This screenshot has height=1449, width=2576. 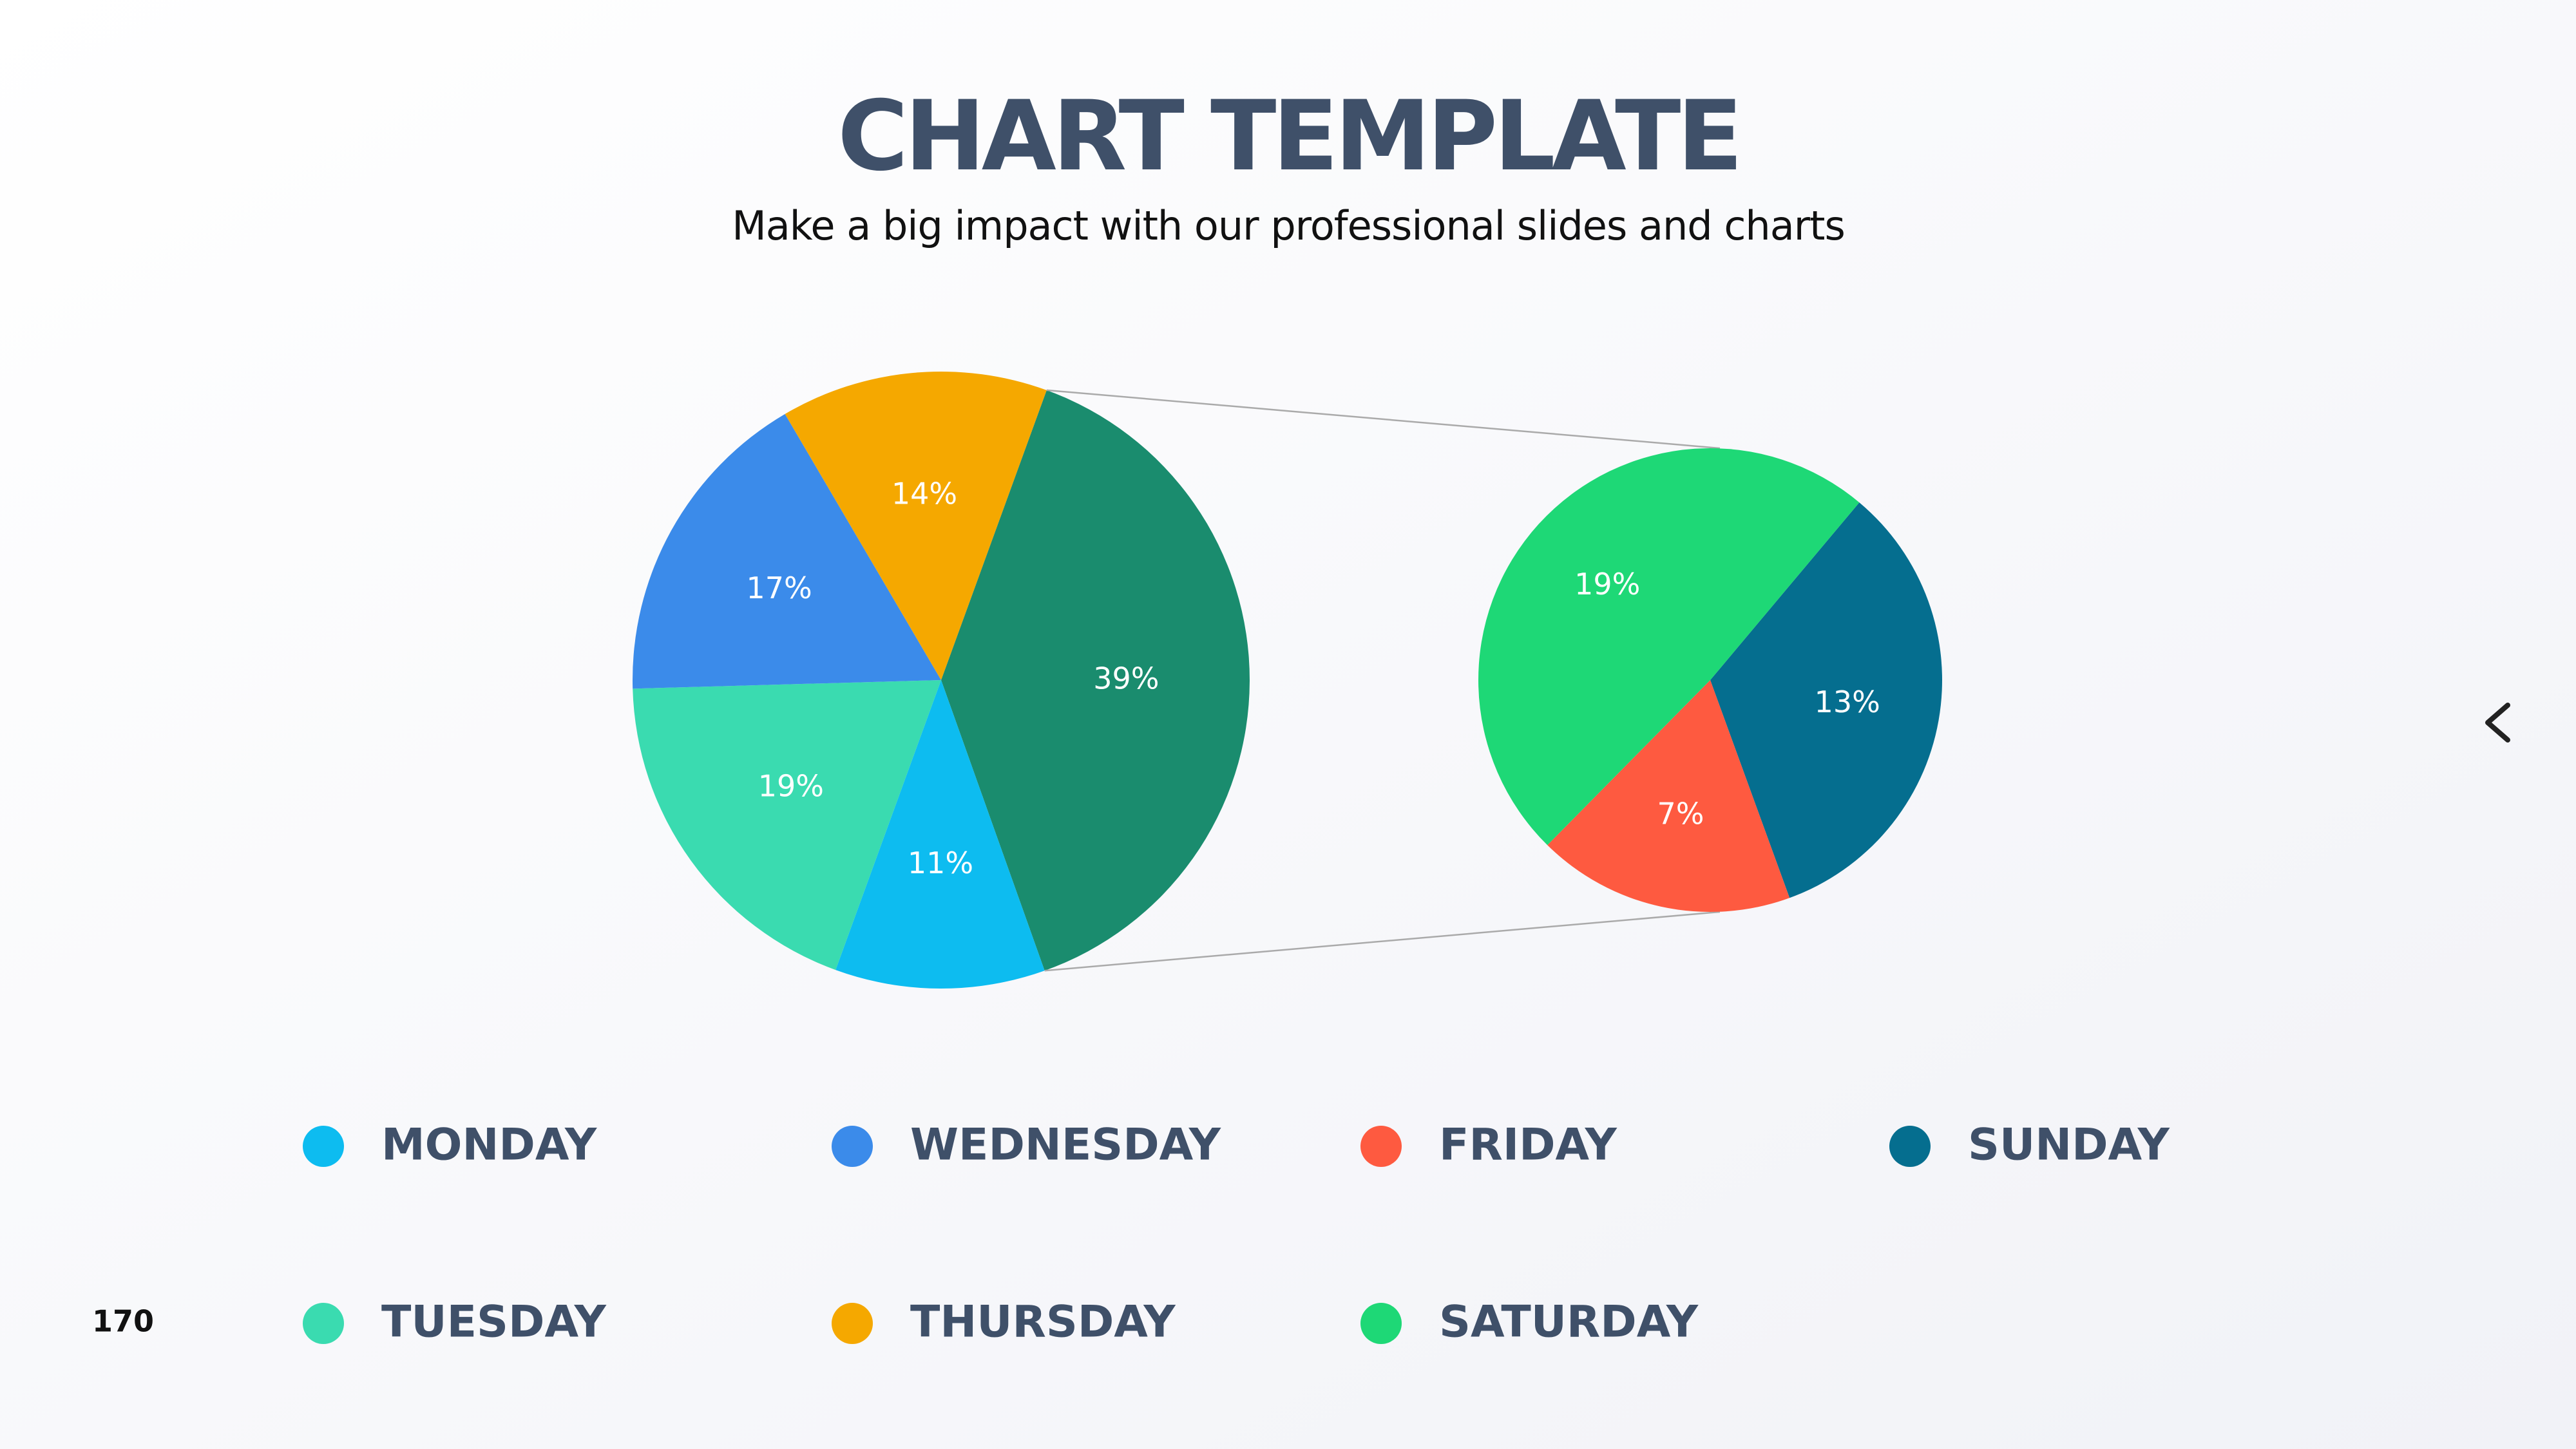 I want to click on slice-label: 14%, so click(x=924, y=494).